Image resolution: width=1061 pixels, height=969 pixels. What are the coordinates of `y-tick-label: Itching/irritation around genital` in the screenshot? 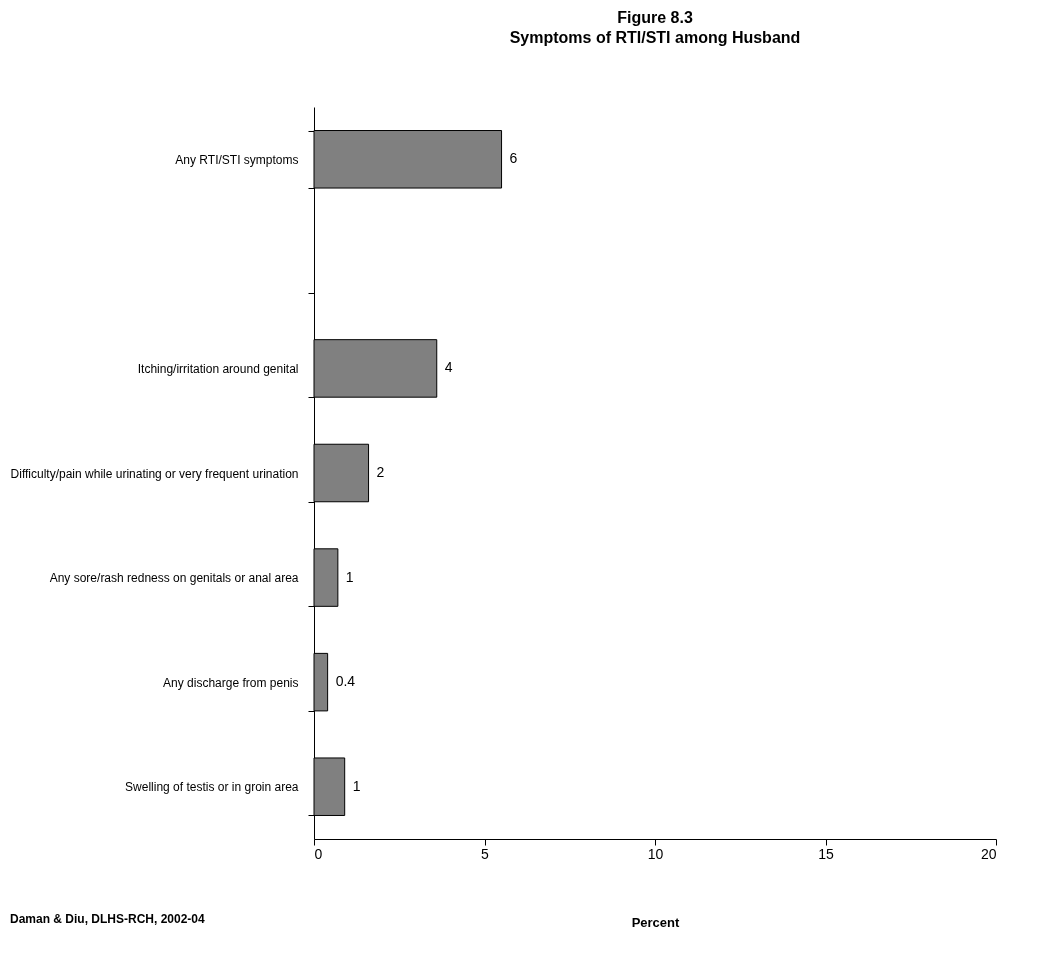 It's located at (218, 368).